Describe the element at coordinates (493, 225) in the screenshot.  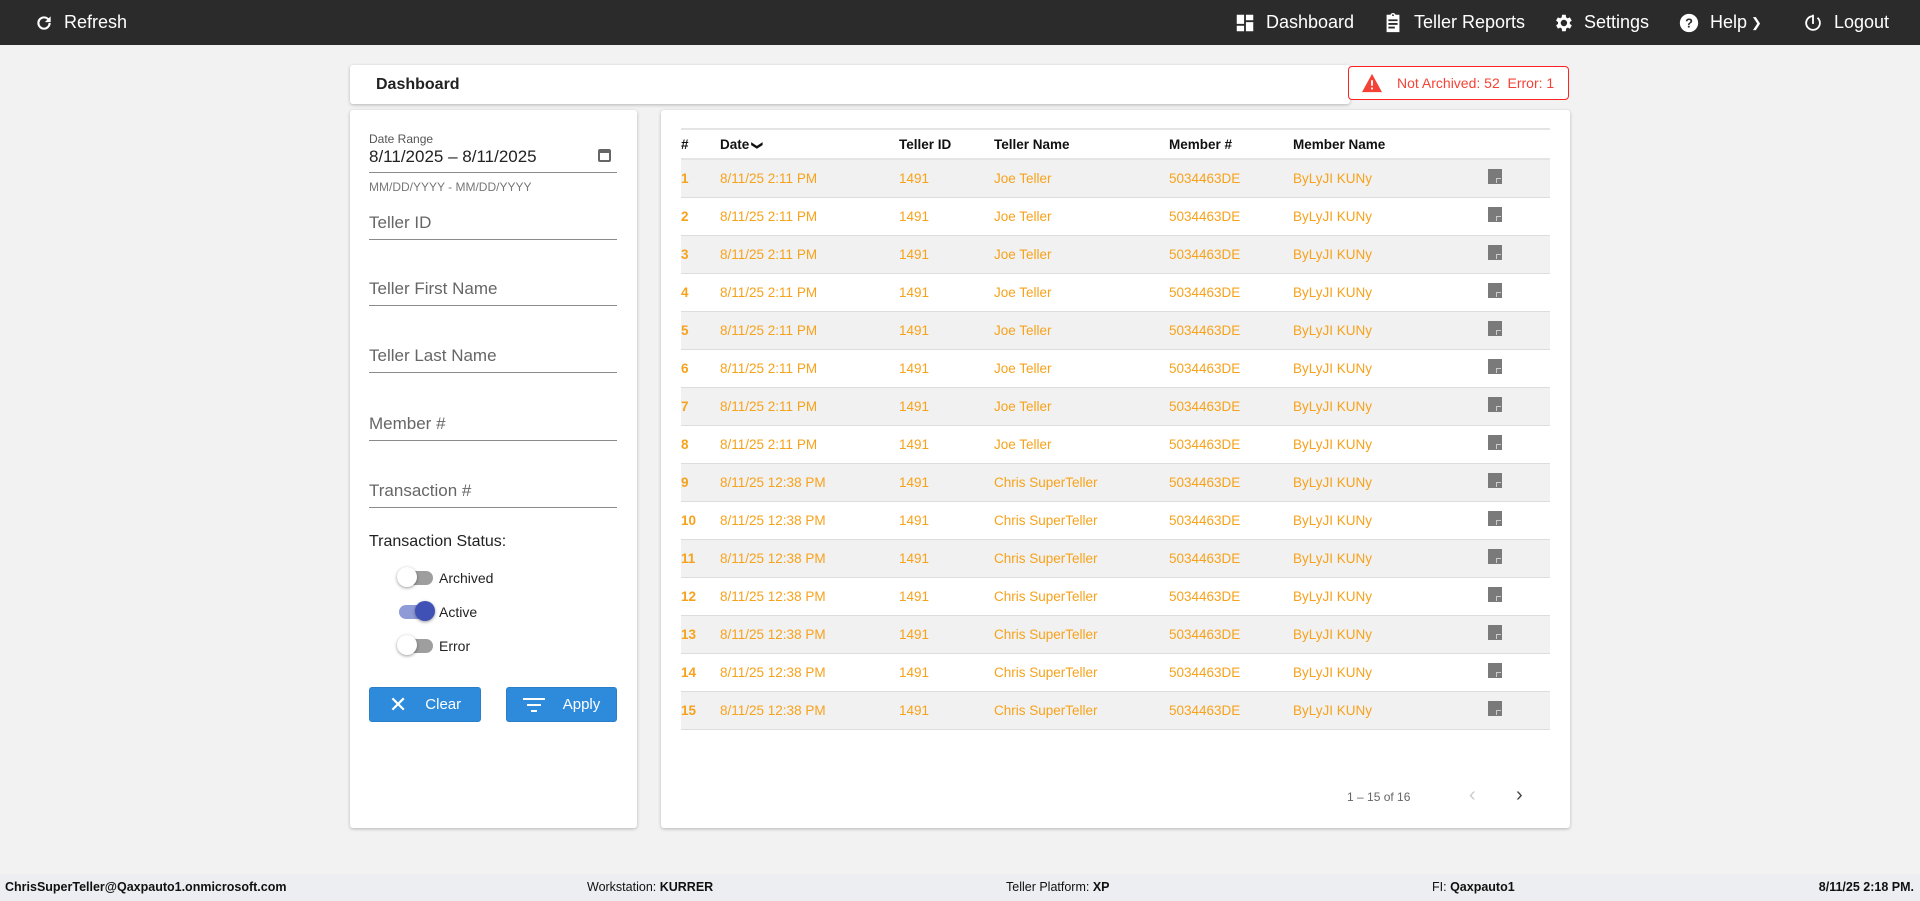
I see `teller-id-input: Teller ID` at that location.